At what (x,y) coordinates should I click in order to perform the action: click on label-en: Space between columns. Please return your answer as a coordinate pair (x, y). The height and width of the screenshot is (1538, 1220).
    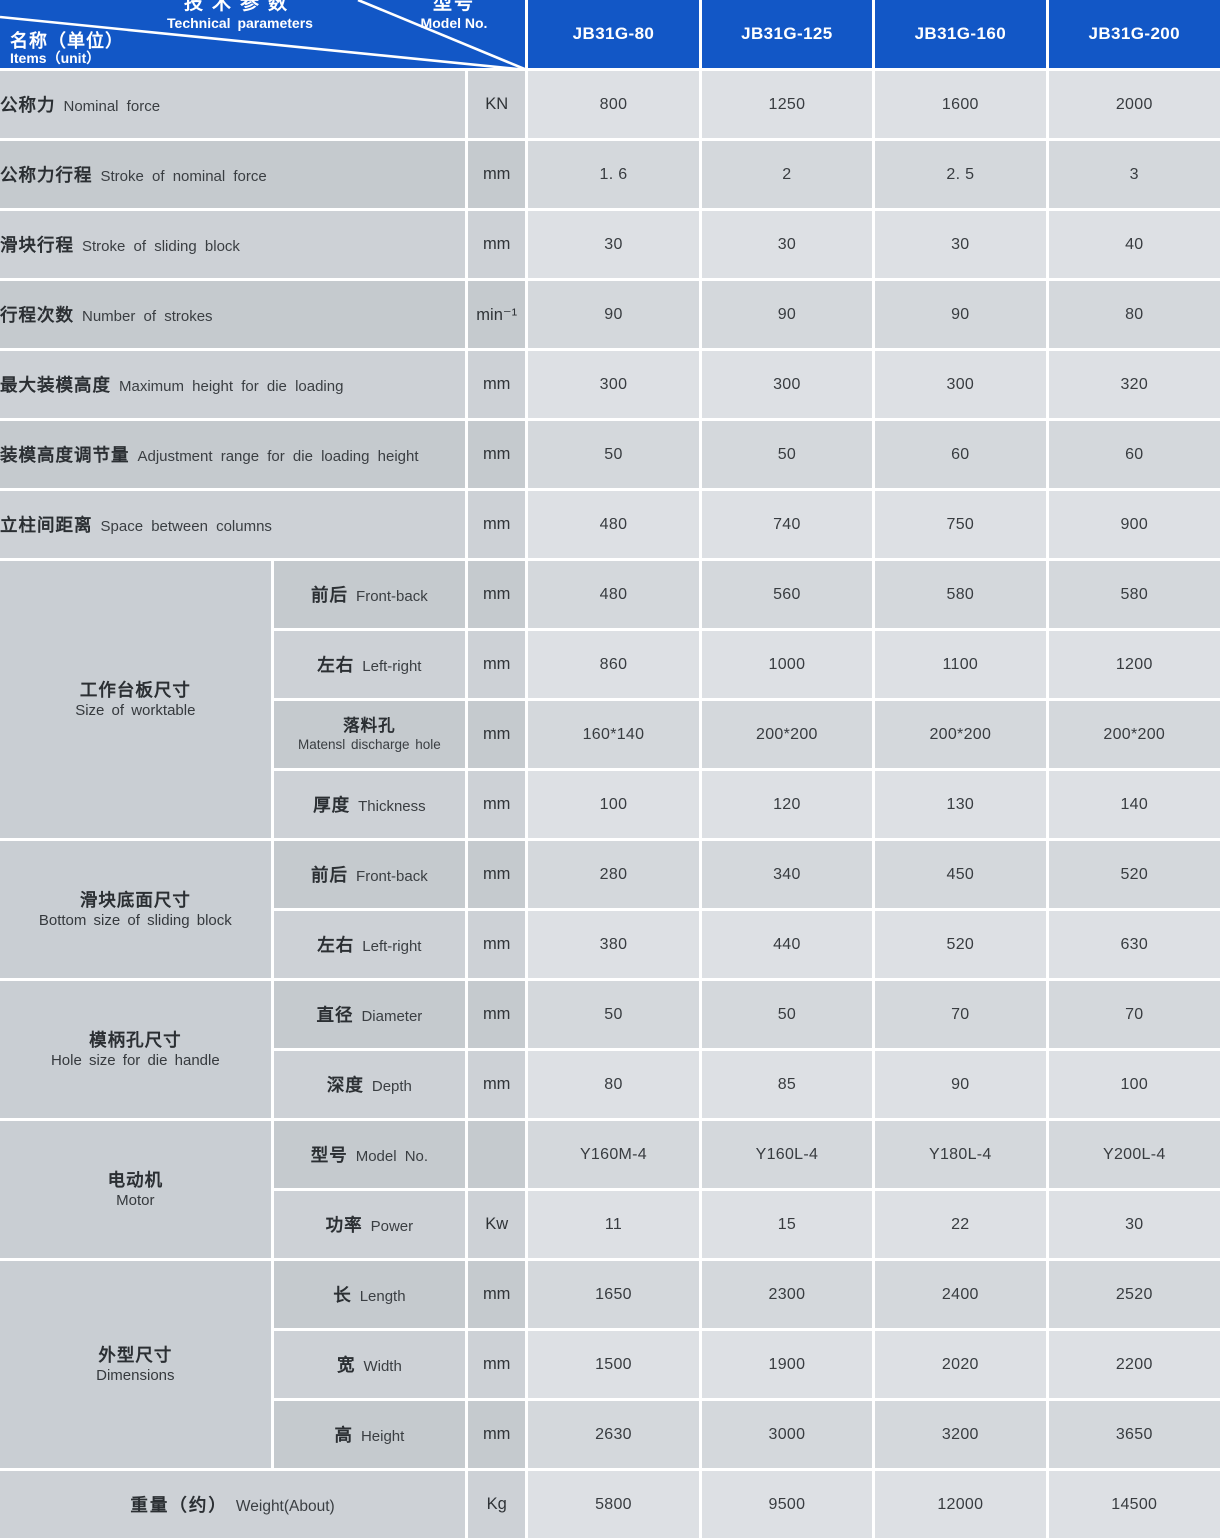
    Looking at the image, I should click on (186, 526).